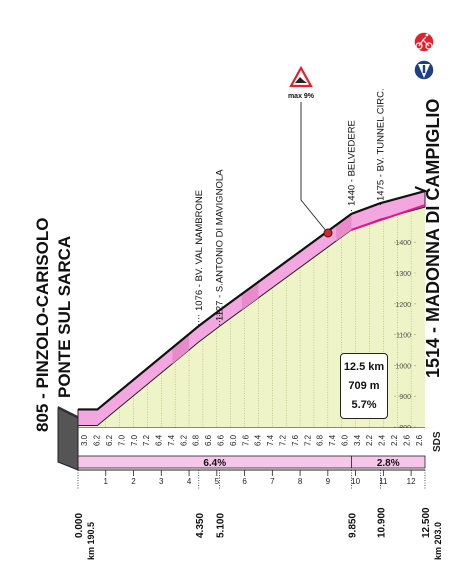 This screenshot has width=470, height=579. Describe the element at coordinates (189, 481) in the screenshot. I see `x-tick-label: 4` at that location.